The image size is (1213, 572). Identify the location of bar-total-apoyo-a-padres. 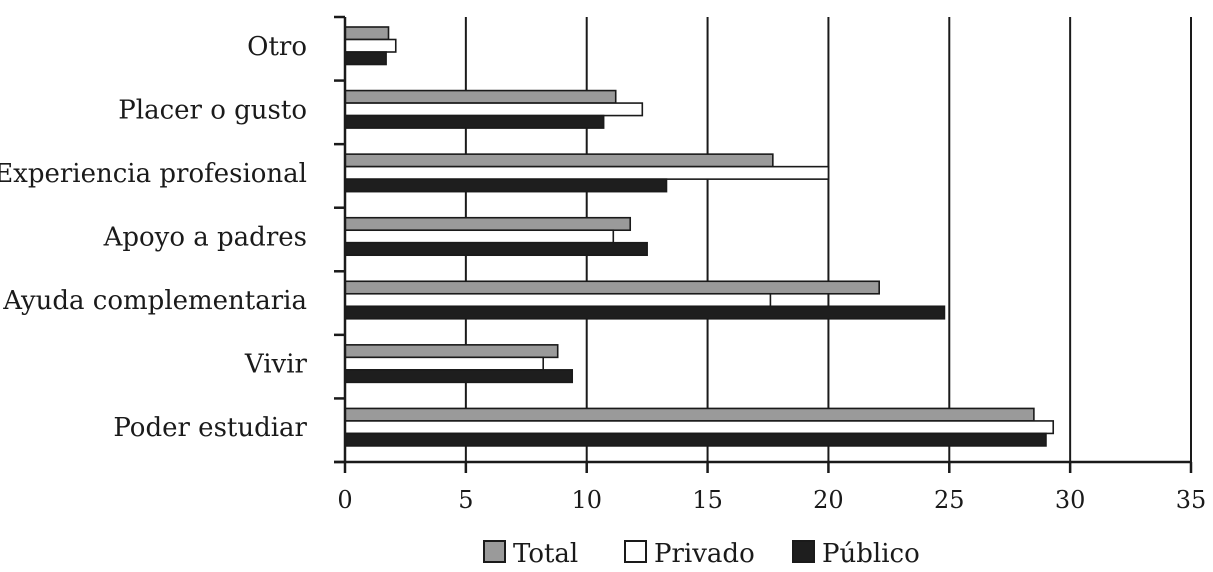
(488, 224).